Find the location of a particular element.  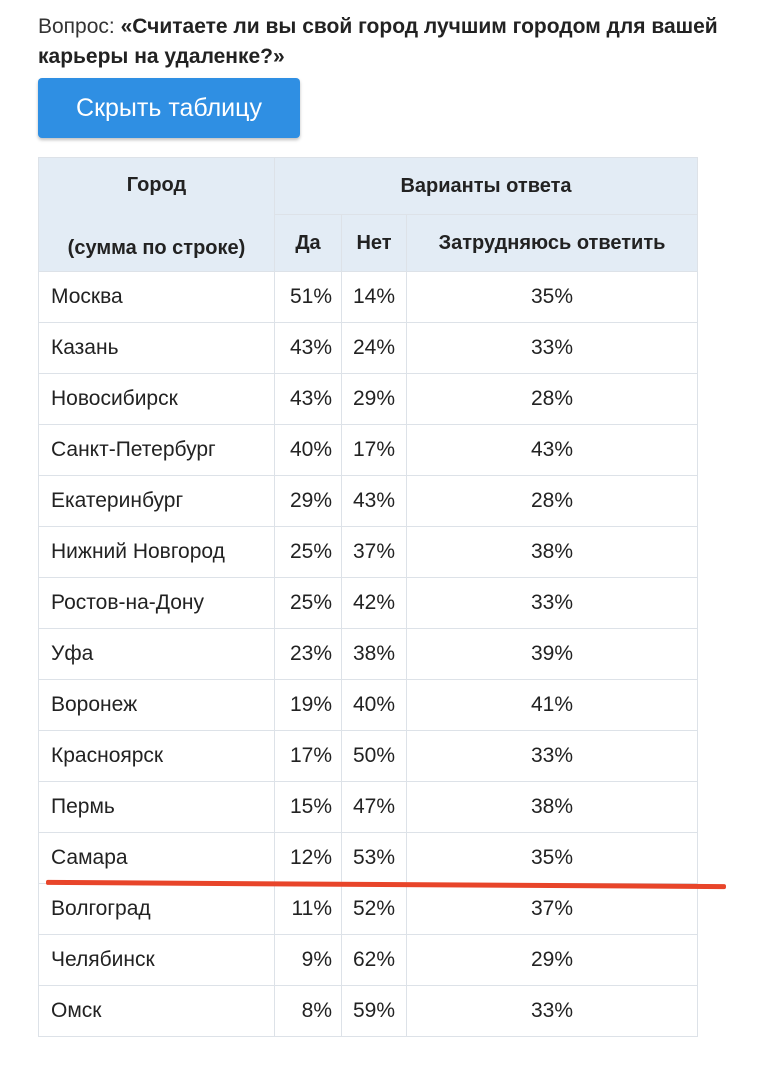

no-cell: 42% is located at coordinates (374, 603).